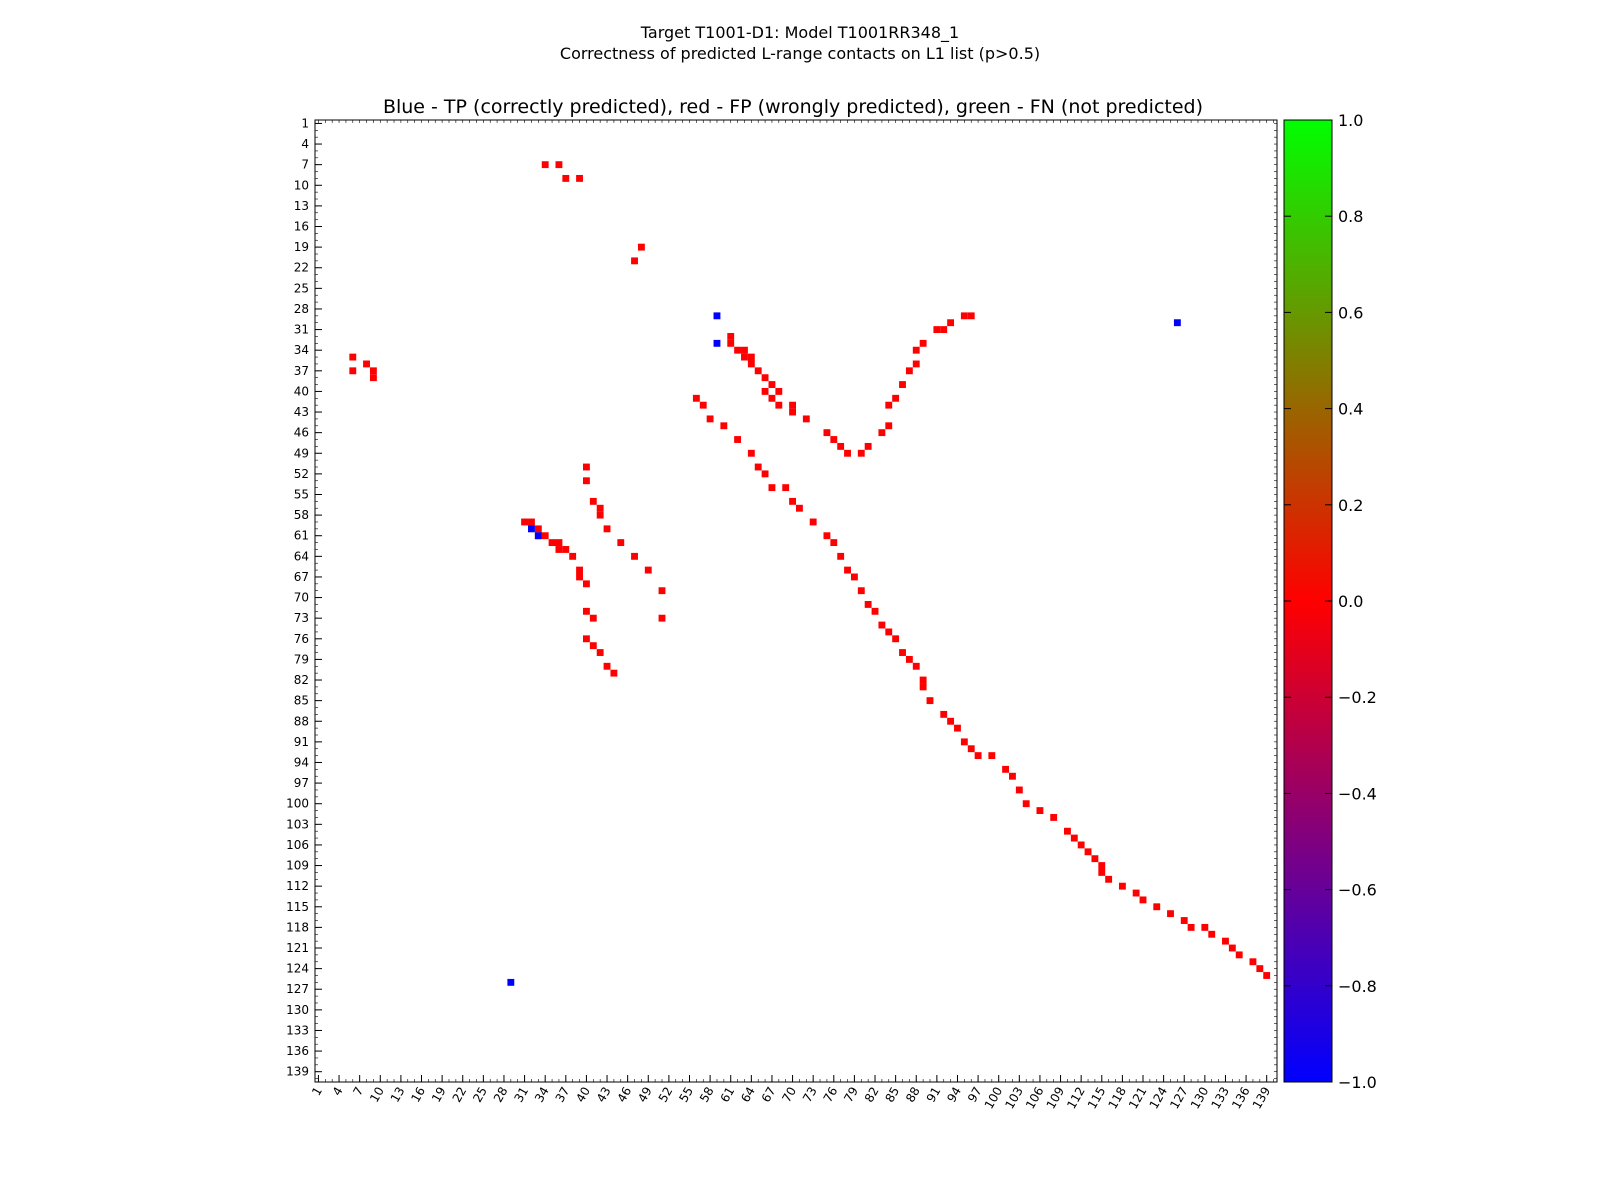 The width and height of the screenshot is (1600, 1200). I want to click on x-tick-label: 43, so click(604, 1095).